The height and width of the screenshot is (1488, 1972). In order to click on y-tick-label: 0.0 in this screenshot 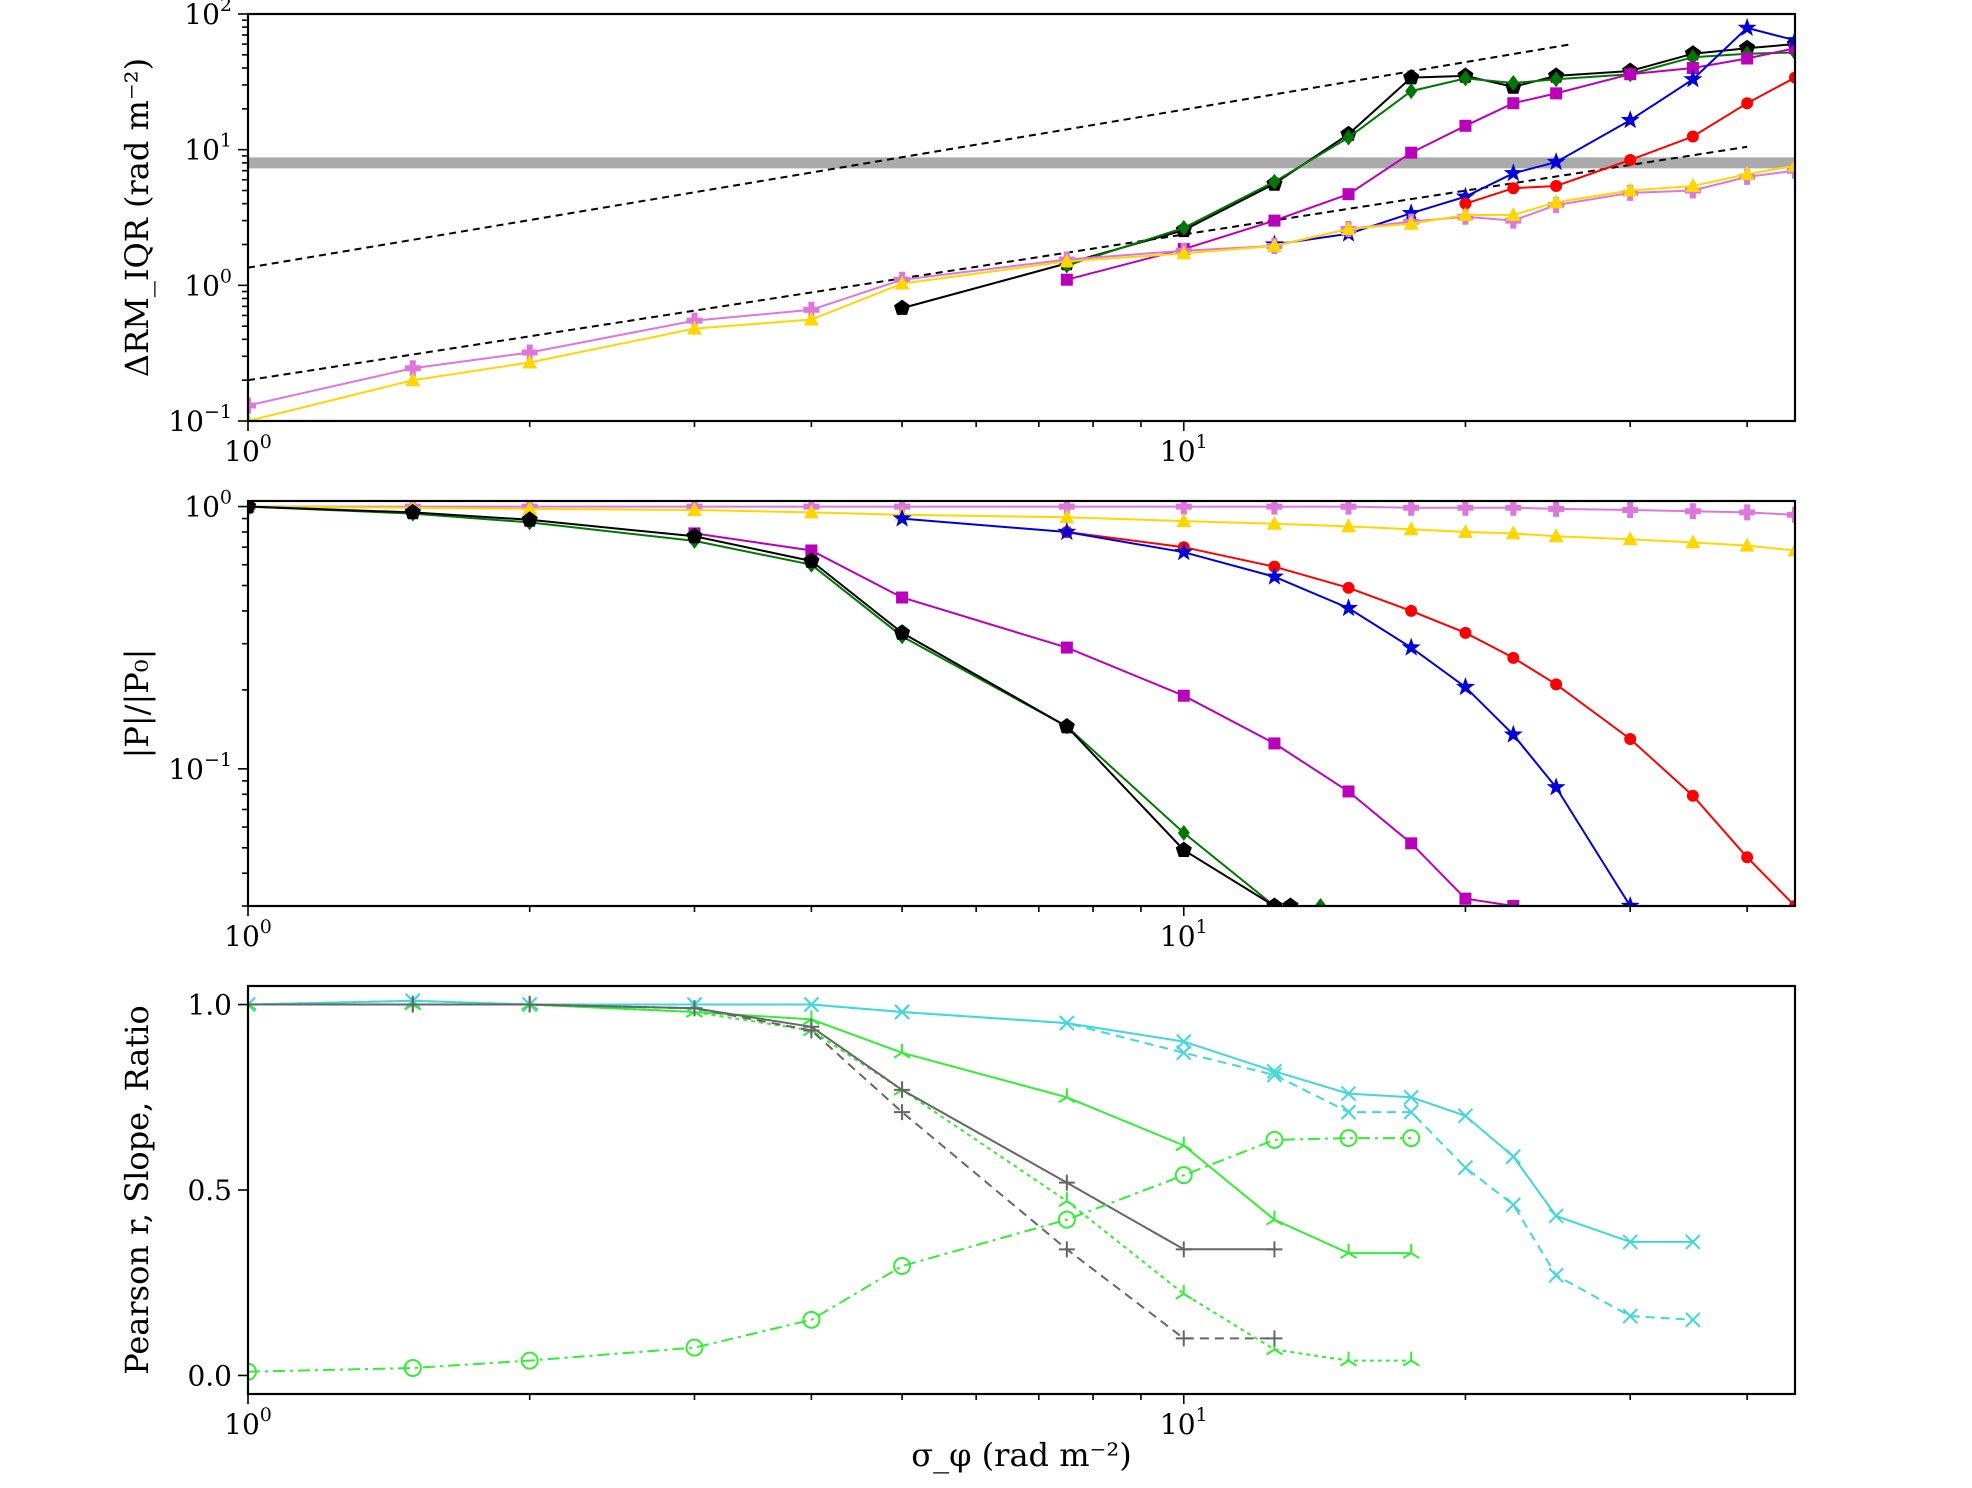, I will do `click(209, 1375)`.